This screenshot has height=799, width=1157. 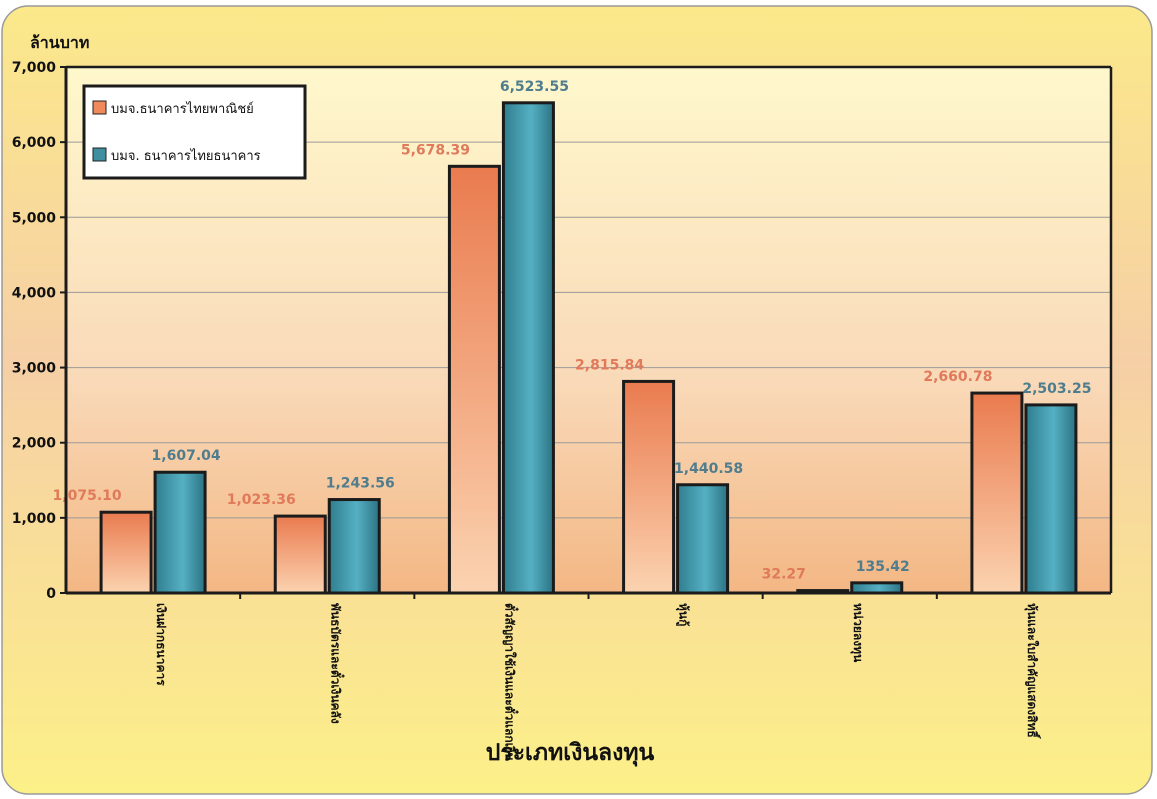 What do you see at coordinates (87, 496) in the screenshot?
I see `data-label-scb: 1,075.10` at bounding box center [87, 496].